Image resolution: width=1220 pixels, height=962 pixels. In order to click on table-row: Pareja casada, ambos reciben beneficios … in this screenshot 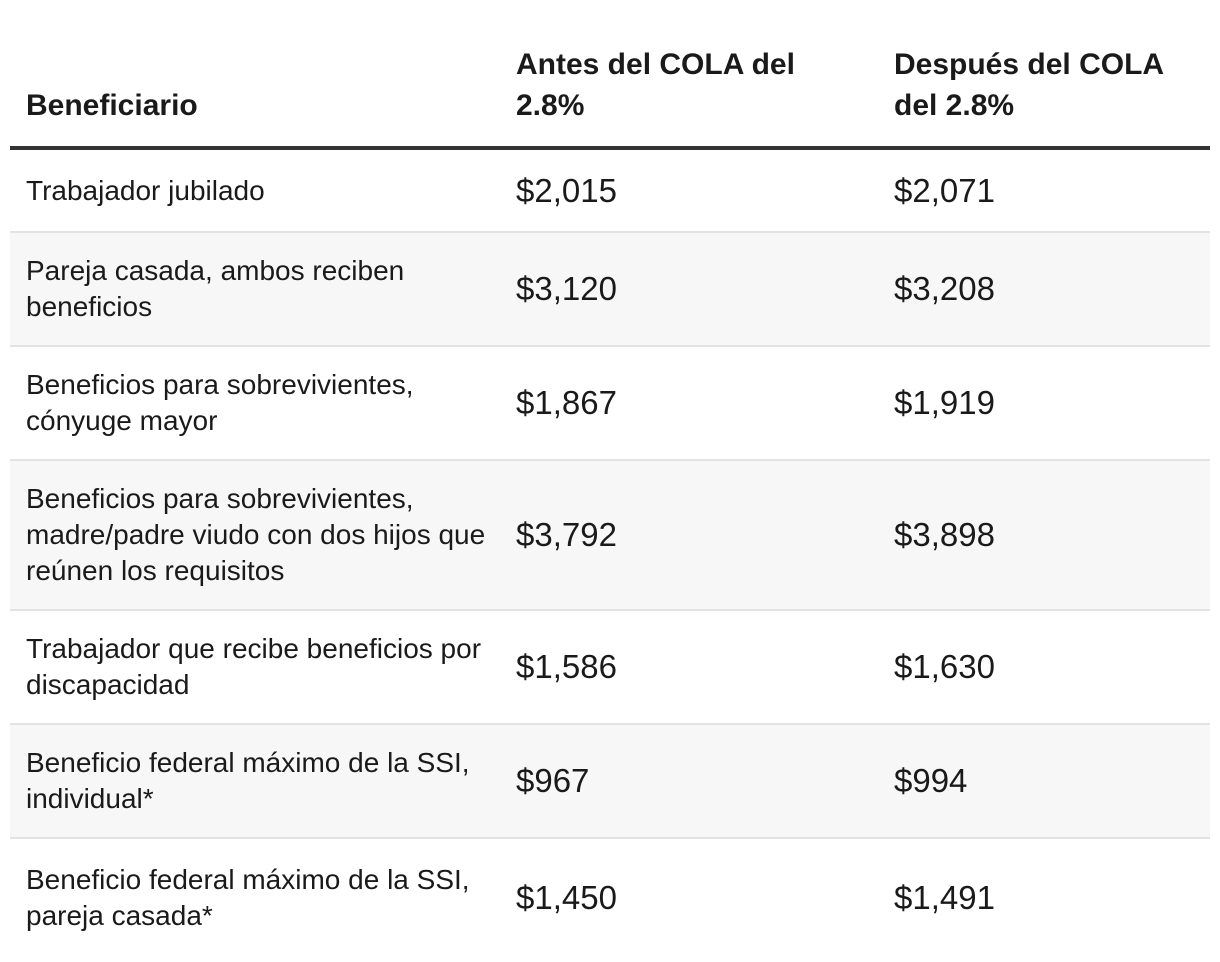, I will do `click(610, 289)`.